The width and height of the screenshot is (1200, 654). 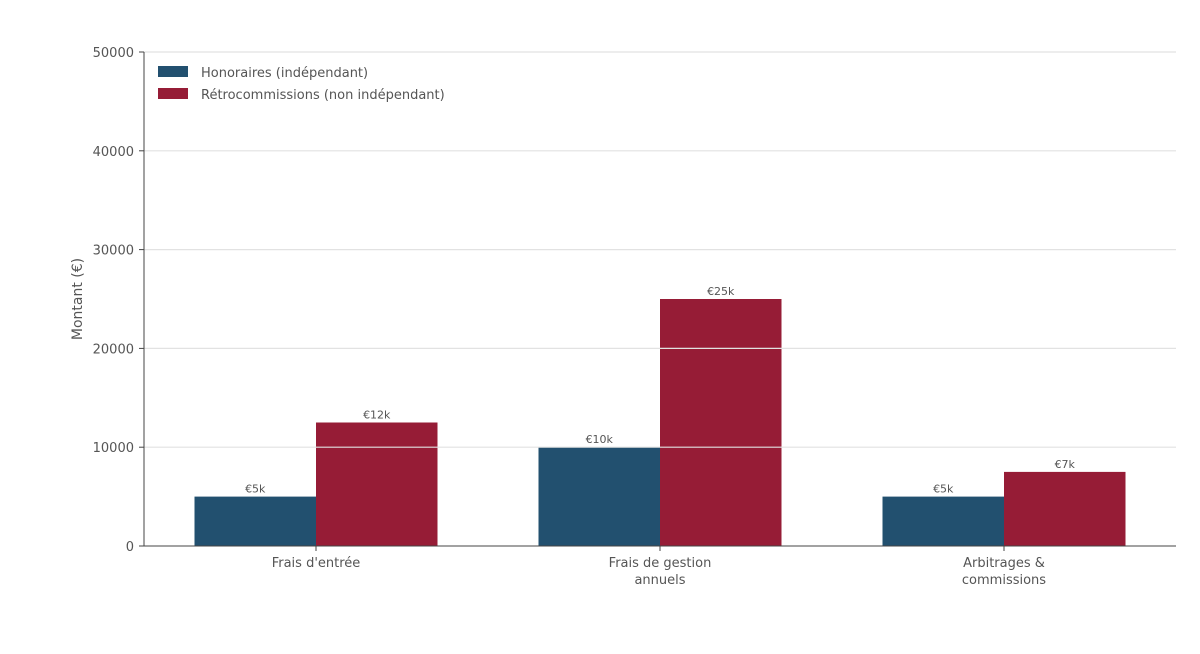 I want to click on y-tick-label: 50000, so click(x=113, y=53).